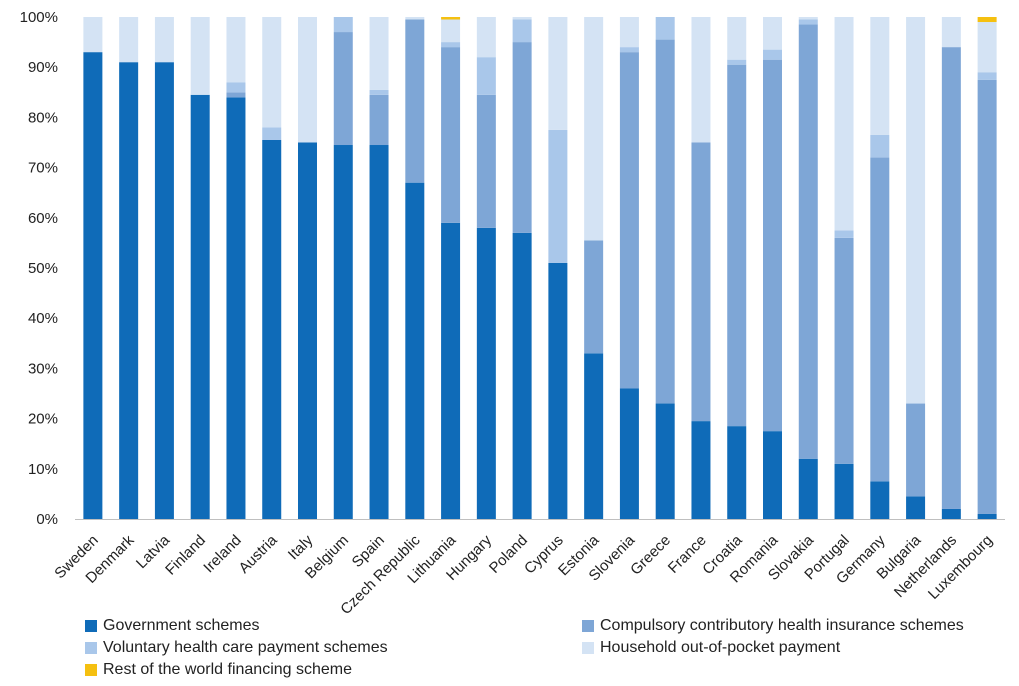 The image size is (1019, 686). What do you see at coordinates (39, 17) in the screenshot?
I see `y-tick-label: 100%` at bounding box center [39, 17].